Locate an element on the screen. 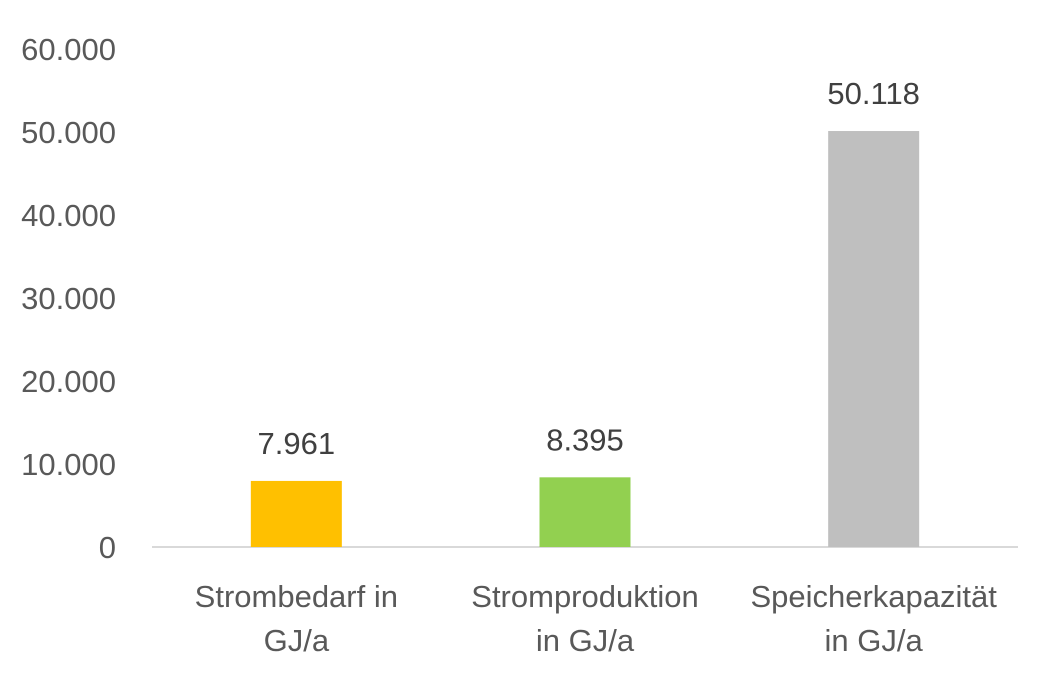 The height and width of the screenshot is (687, 1055). y-tick-label: 30.000 is located at coordinates (68, 298).